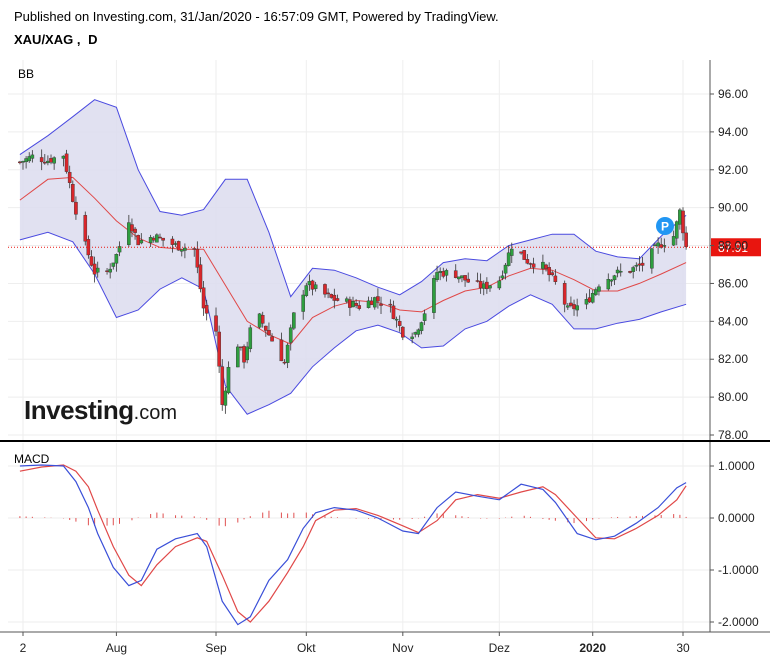 Image resolution: width=777 pixels, height=662 pixels. I want to click on investing-logo: Investing.com, so click(100, 410).